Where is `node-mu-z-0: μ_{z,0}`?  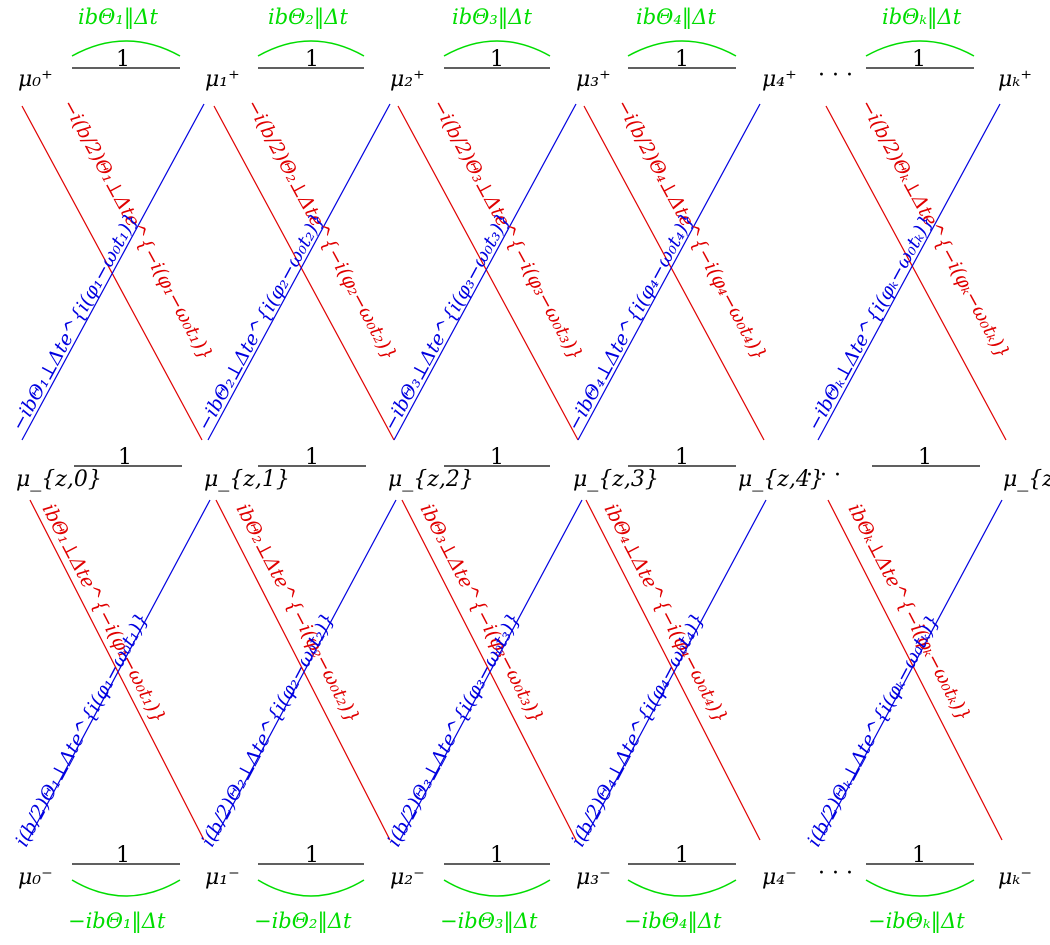
node-mu-z-0: μ_{z,0} is located at coordinates (59, 479).